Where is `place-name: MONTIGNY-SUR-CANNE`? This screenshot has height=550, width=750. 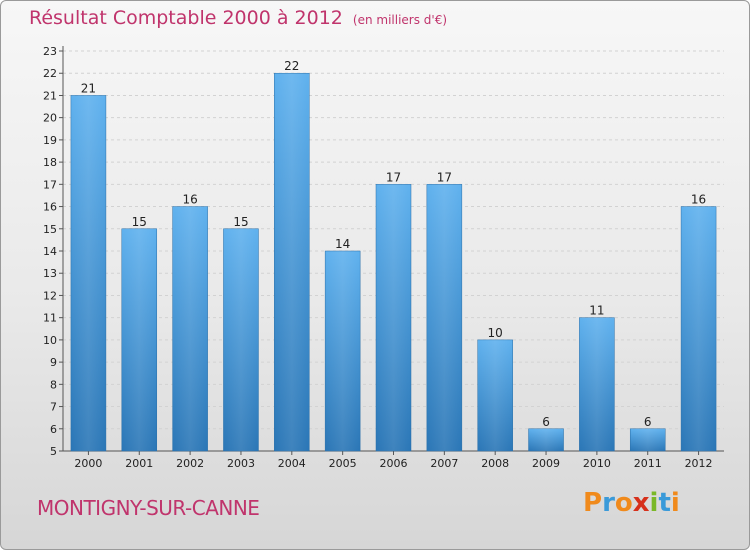
place-name: MONTIGNY-SUR-CANNE is located at coordinates (148, 508).